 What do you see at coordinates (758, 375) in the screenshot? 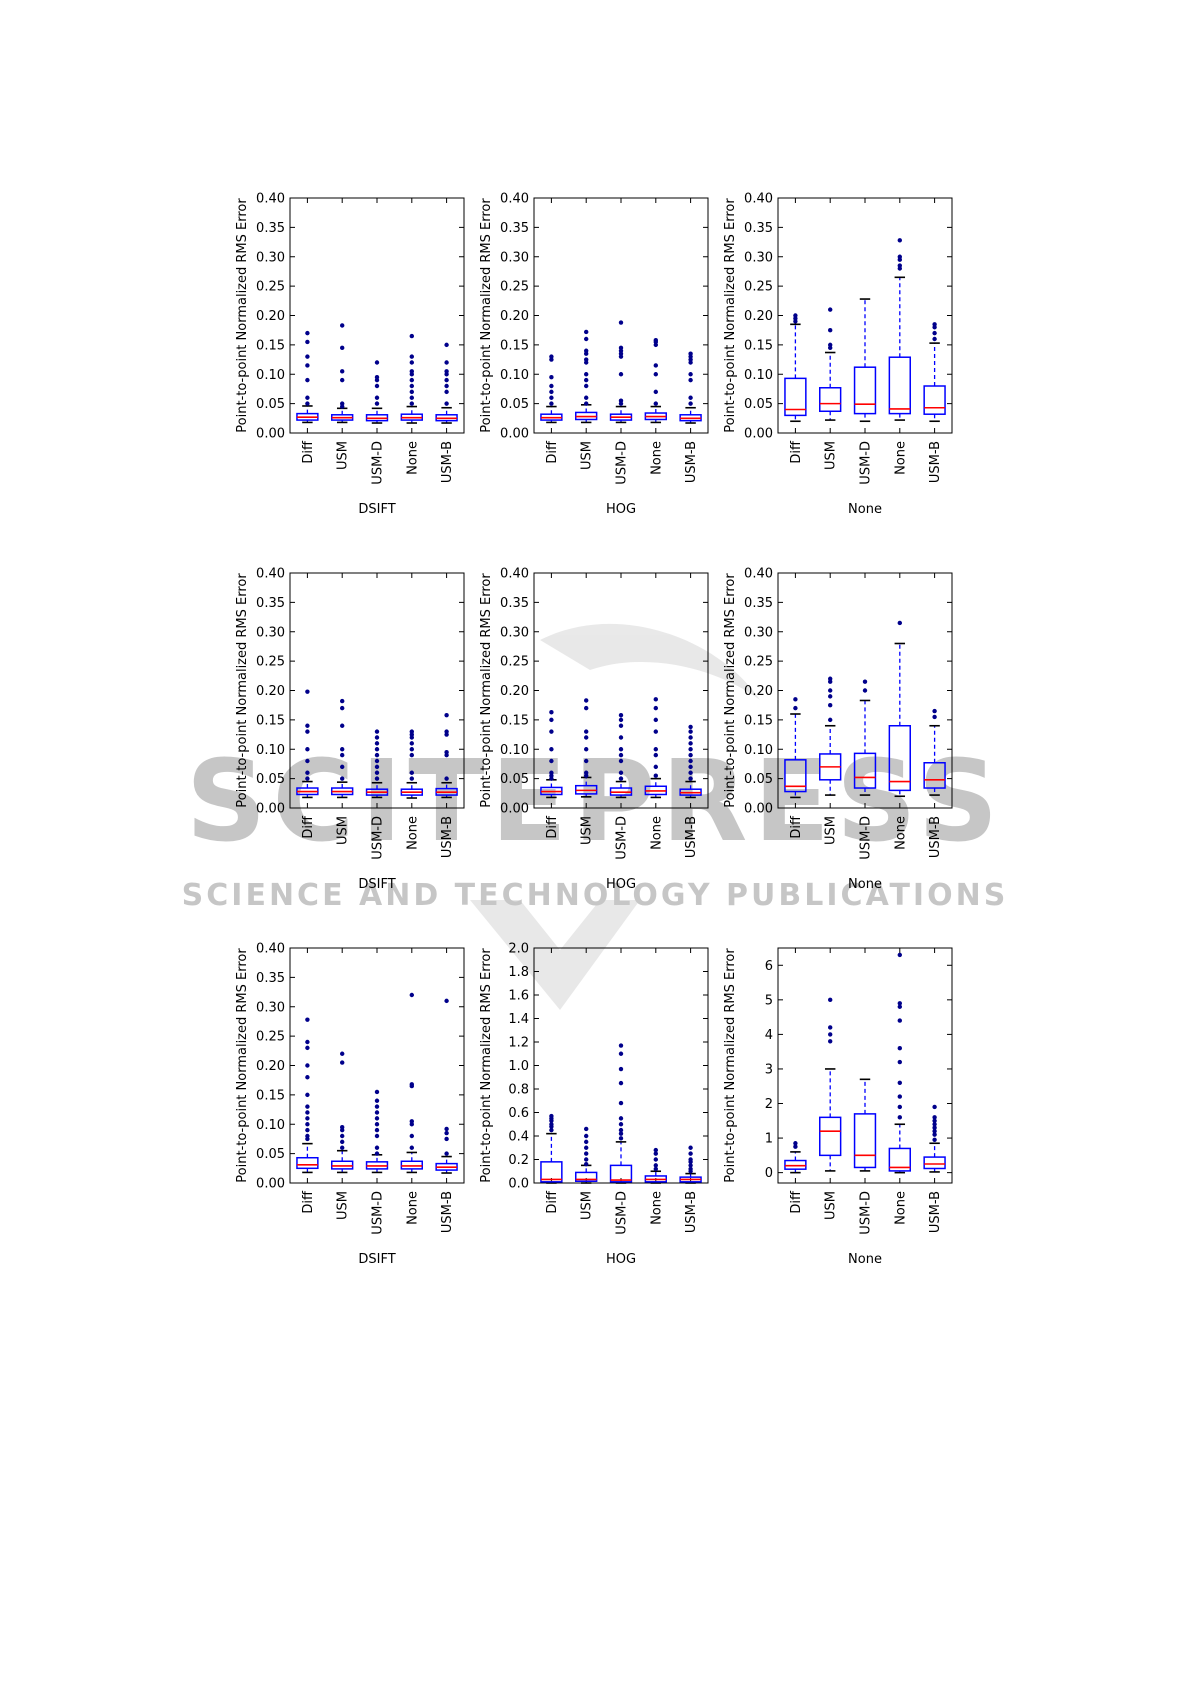
I see `y-tick-label: 0.10` at bounding box center [758, 375].